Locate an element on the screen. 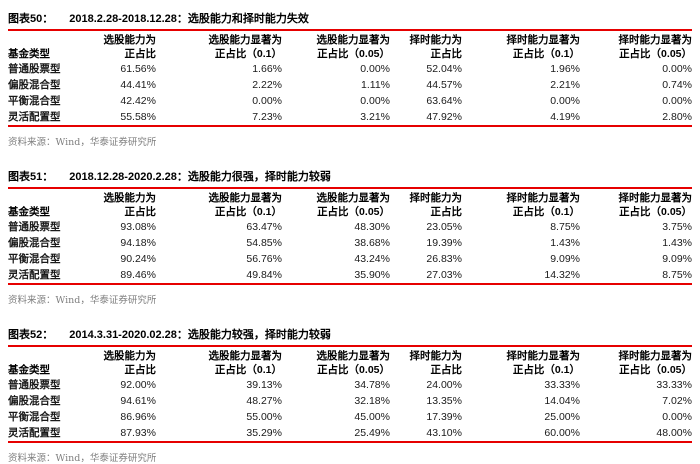  table-cell: 49.84% is located at coordinates (264, 275).